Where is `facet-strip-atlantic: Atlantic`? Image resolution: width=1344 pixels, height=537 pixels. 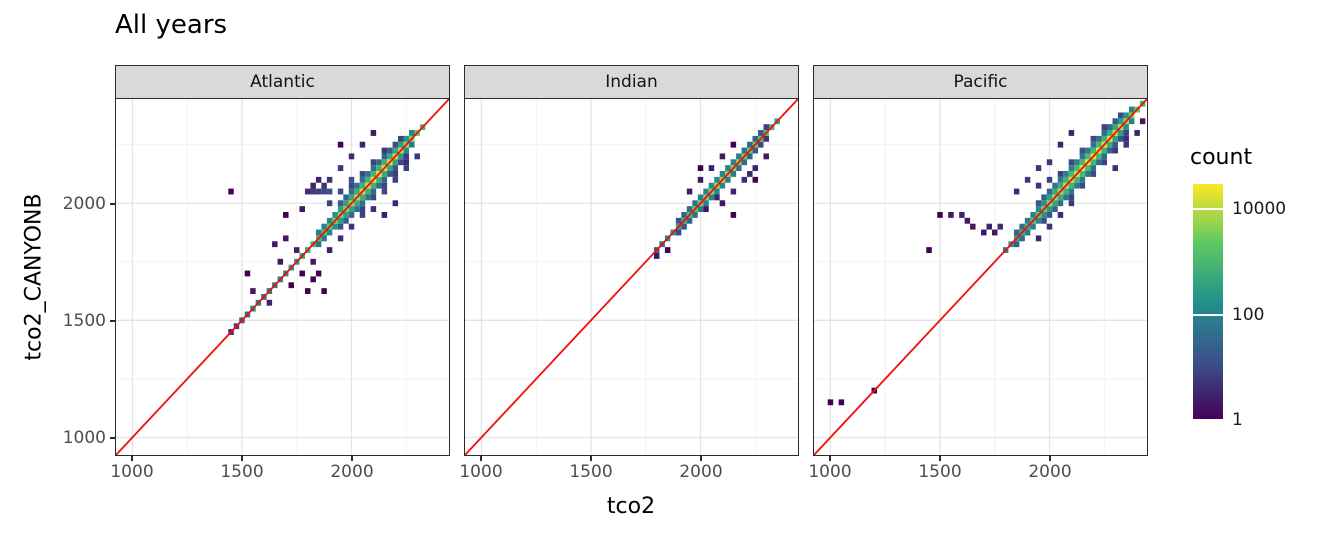 facet-strip-atlantic: Atlantic is located at coordinates (282, 82).